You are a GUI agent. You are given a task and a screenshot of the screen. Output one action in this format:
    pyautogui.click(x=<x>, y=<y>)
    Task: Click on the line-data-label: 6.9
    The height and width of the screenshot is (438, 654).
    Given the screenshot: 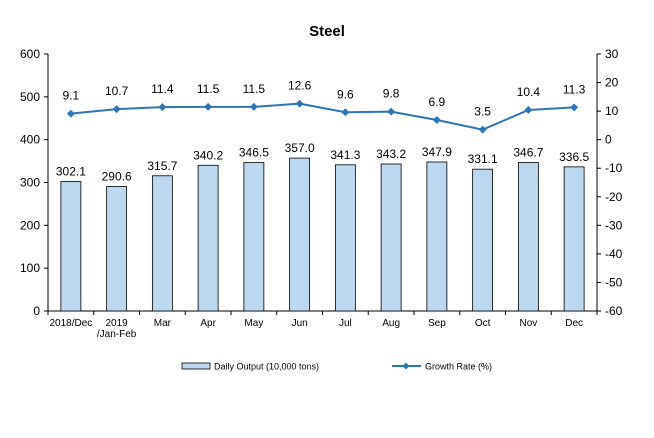 What is the action you would take?
    pyautogui.click(x=437, y=102)
    